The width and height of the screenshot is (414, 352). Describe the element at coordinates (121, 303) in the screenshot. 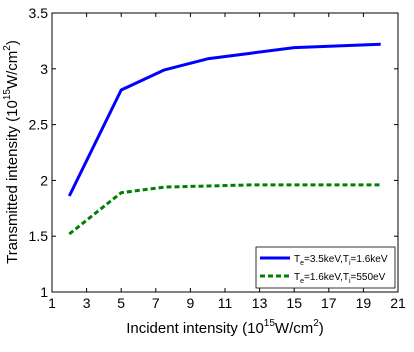

I see `x-tick-label: 5` at that location.